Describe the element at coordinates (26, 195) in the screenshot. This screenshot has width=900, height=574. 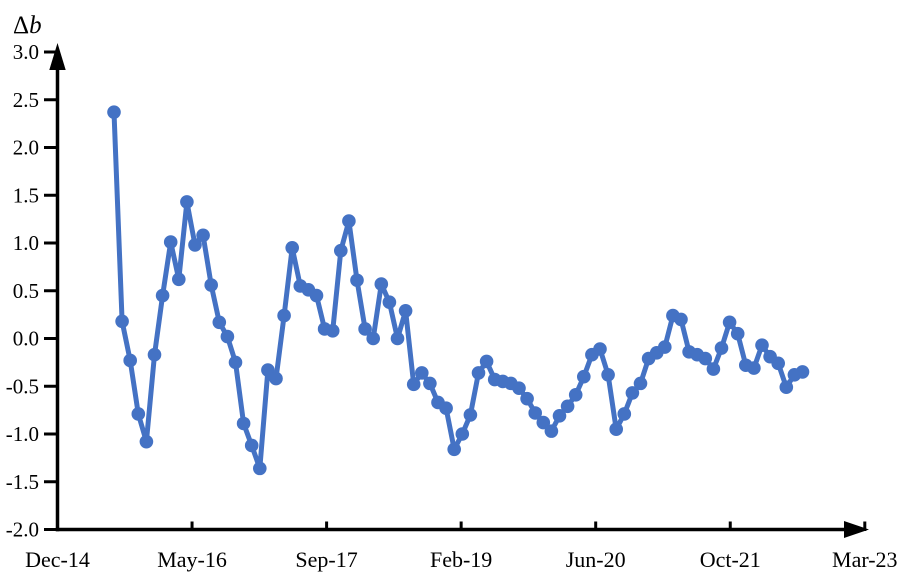
I see `y-axis-tick-label: 1.5` at that location.